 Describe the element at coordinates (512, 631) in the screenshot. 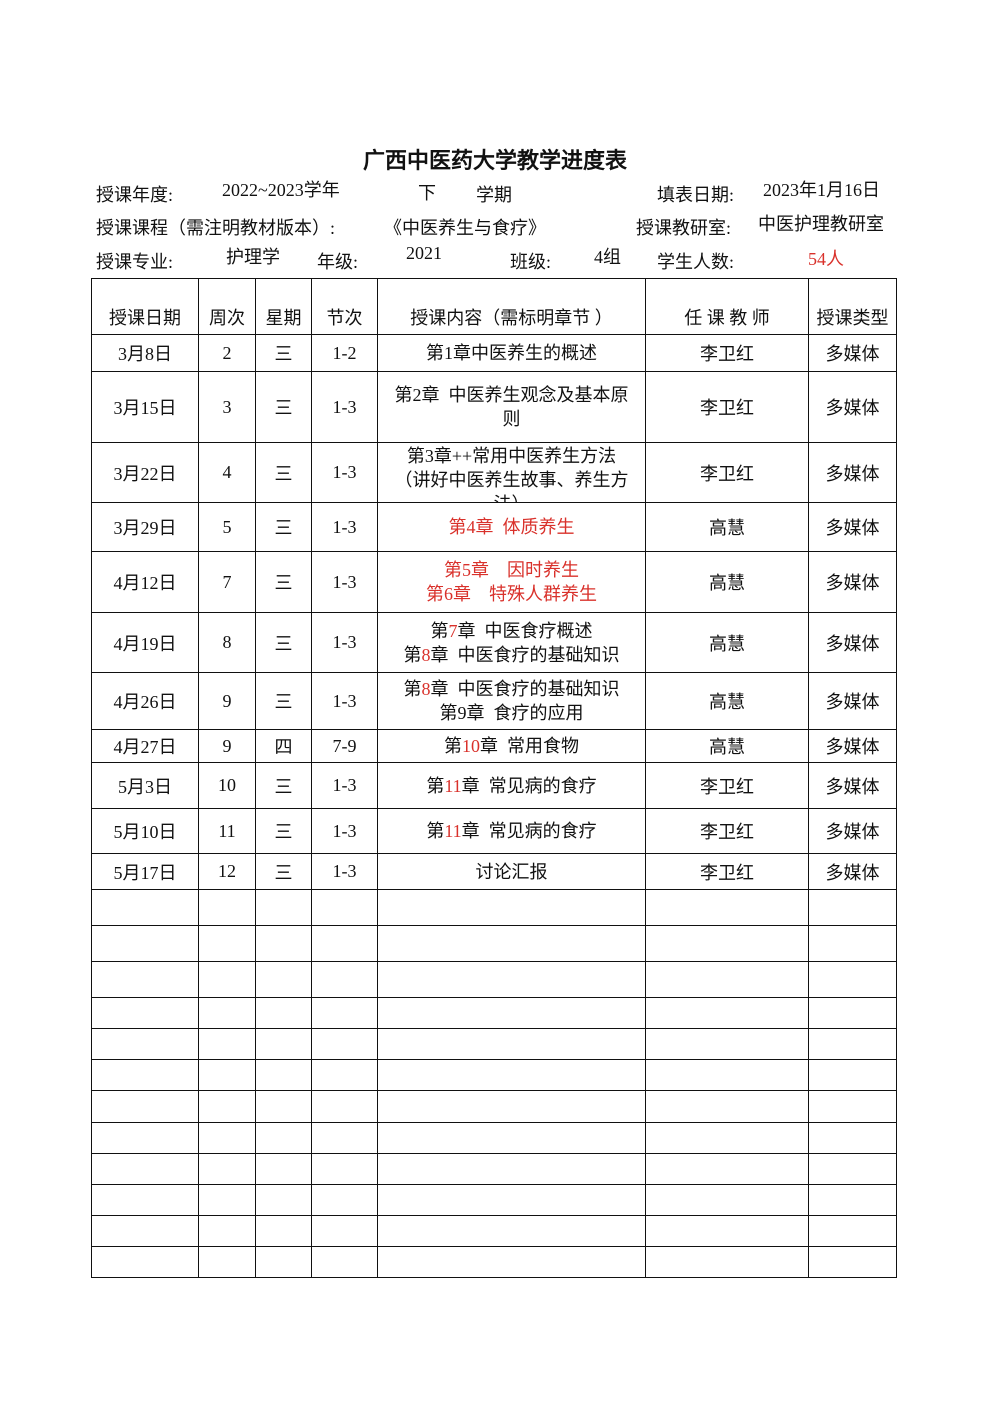

I see `content-line: 第7章 中医食疗概述` at that location.